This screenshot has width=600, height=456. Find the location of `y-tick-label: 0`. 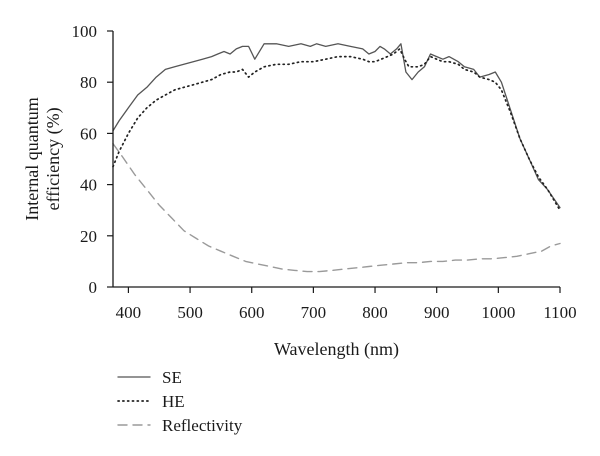

y-tick-label: 0 is located at coordinates (93, 287).